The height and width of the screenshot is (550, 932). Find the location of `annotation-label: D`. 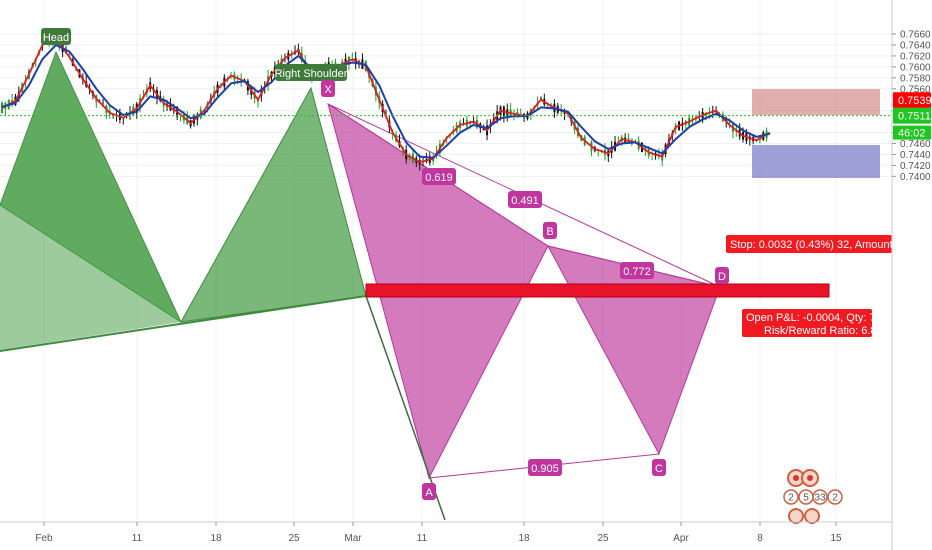

annotation-label: D is located at coordinates (722, 275).